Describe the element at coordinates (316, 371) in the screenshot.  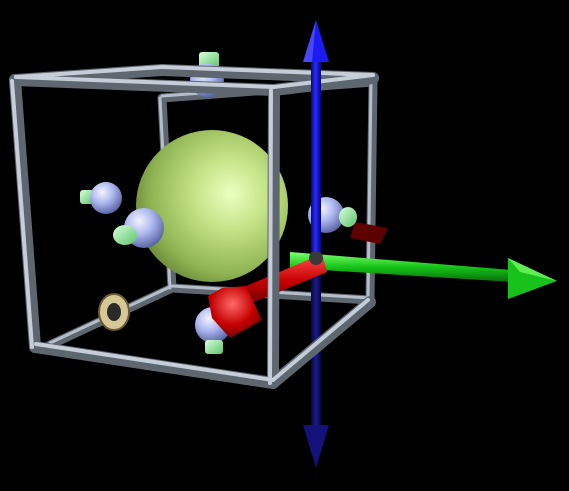
I see `z-axis-lower` at that location.